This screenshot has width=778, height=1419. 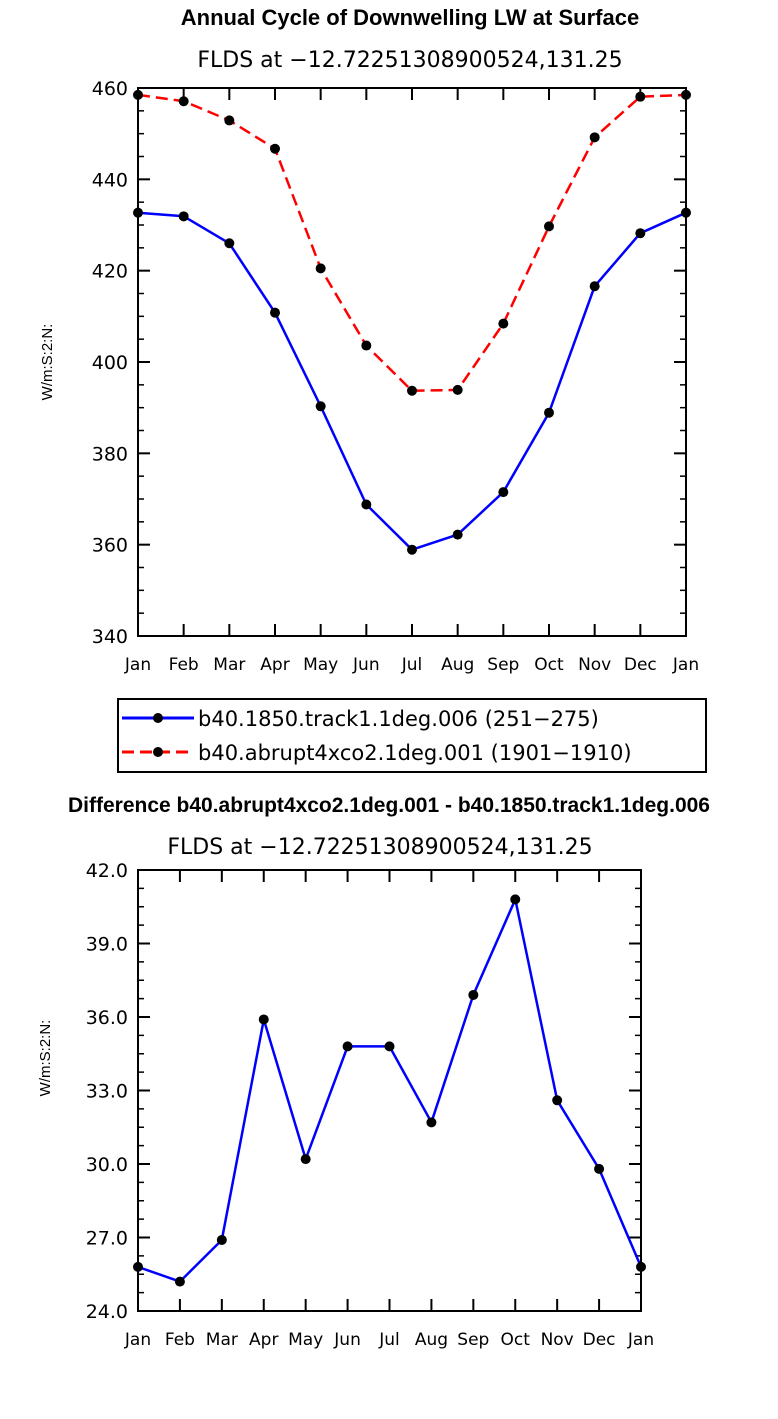 I want to click on legend-series-2-marker, so click(x=158, y=752).